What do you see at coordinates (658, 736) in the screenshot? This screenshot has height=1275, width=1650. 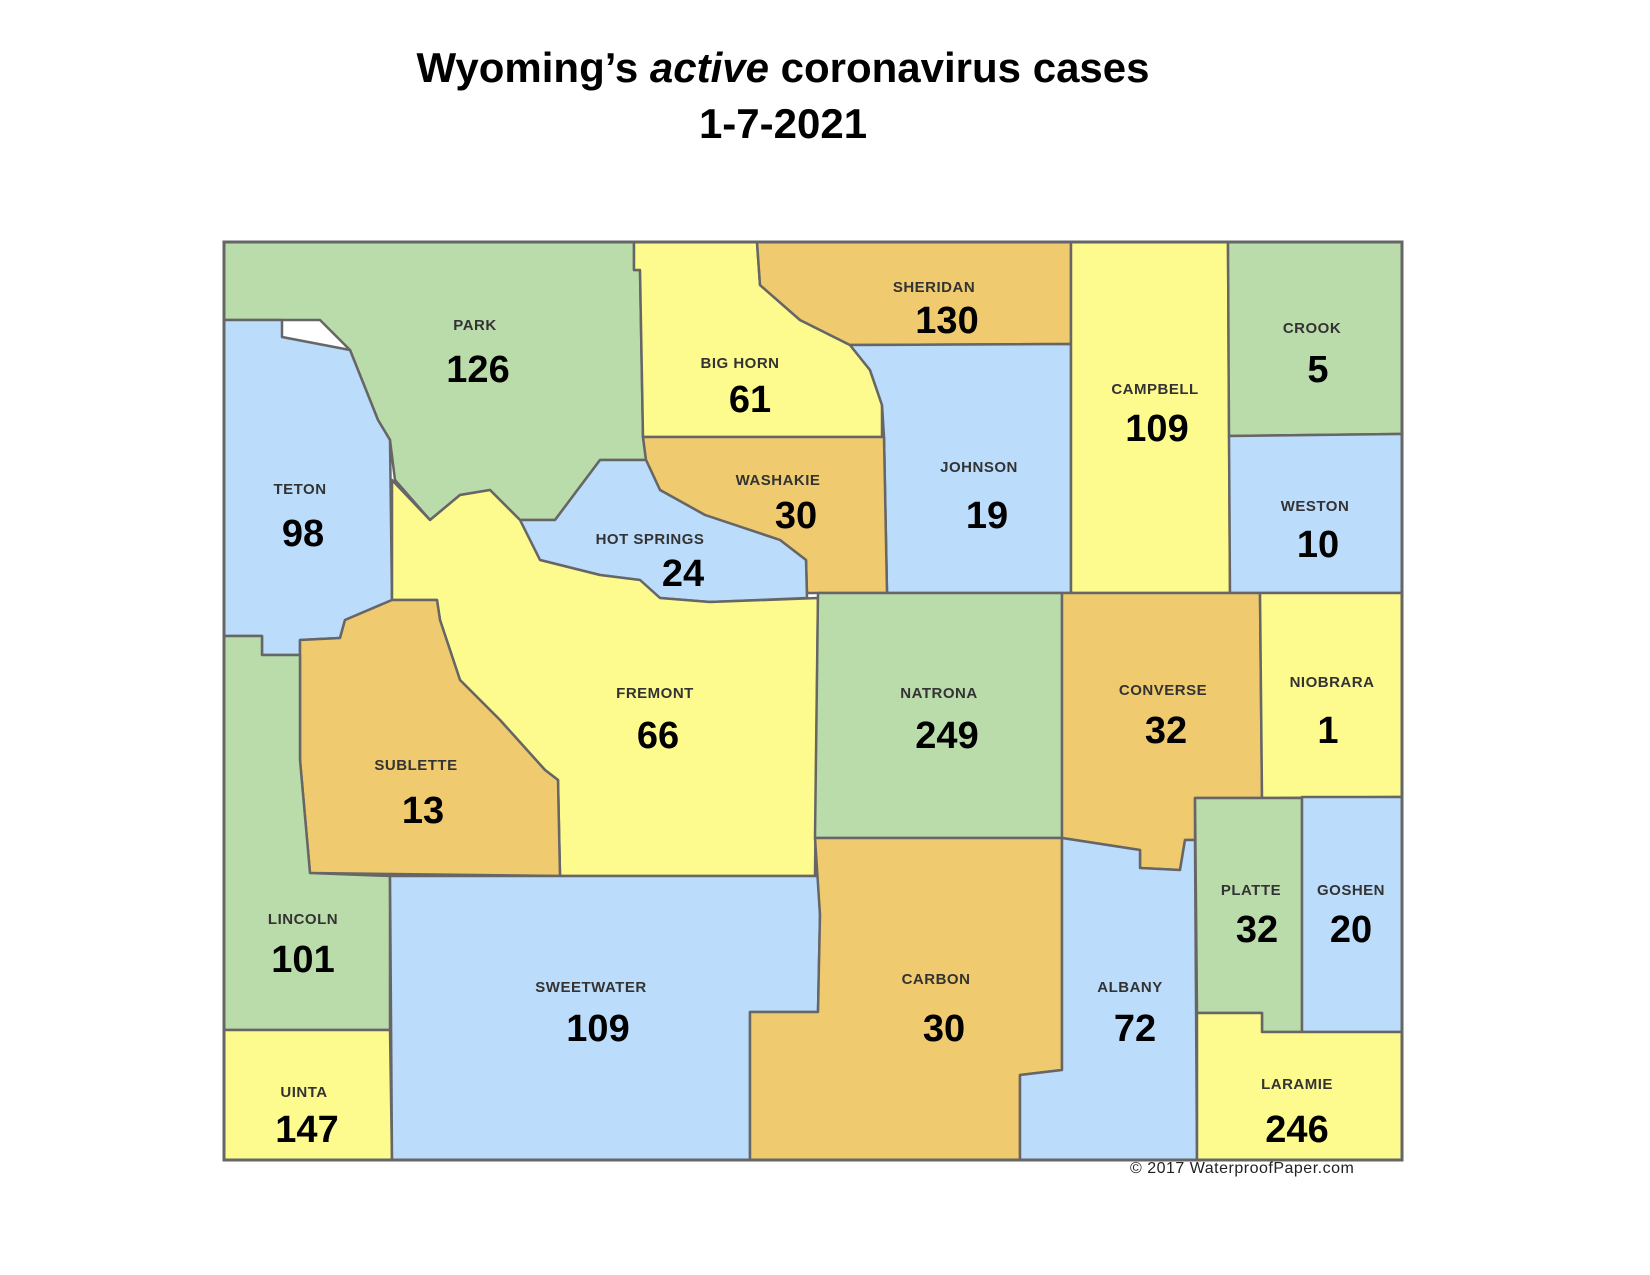 I see `county-cases-fremont: 66` at bounding box center [658, 736].